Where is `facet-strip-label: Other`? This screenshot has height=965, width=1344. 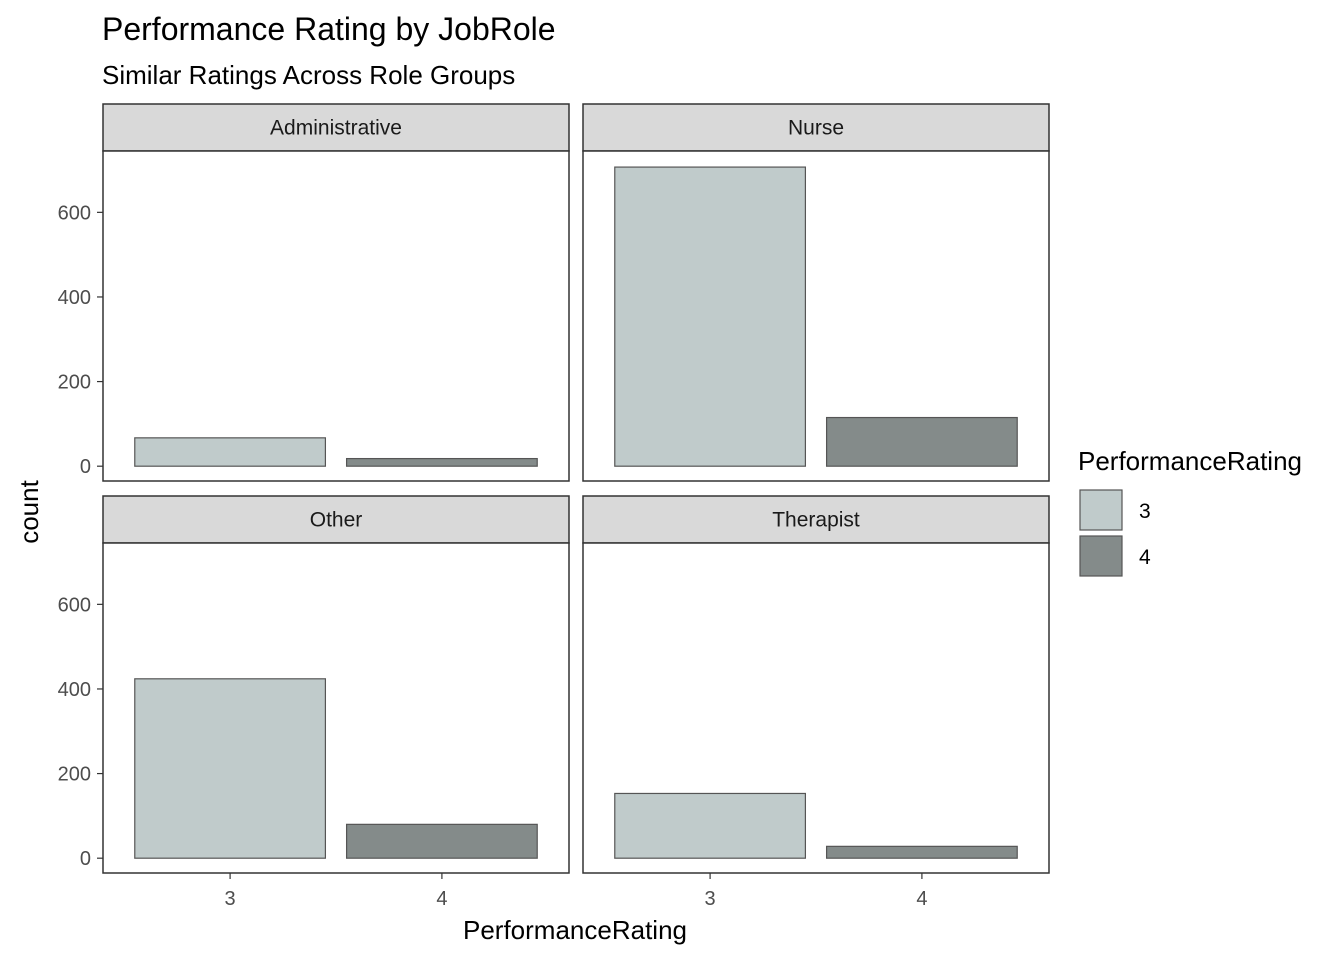 facet-strip-label: Other is located at coordinates (336, 520).